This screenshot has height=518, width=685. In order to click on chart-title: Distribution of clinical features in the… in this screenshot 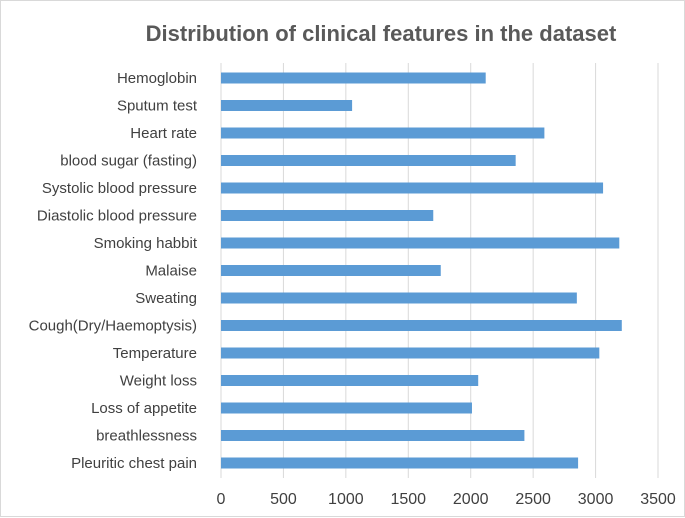, I will do `click(381, 33)`.